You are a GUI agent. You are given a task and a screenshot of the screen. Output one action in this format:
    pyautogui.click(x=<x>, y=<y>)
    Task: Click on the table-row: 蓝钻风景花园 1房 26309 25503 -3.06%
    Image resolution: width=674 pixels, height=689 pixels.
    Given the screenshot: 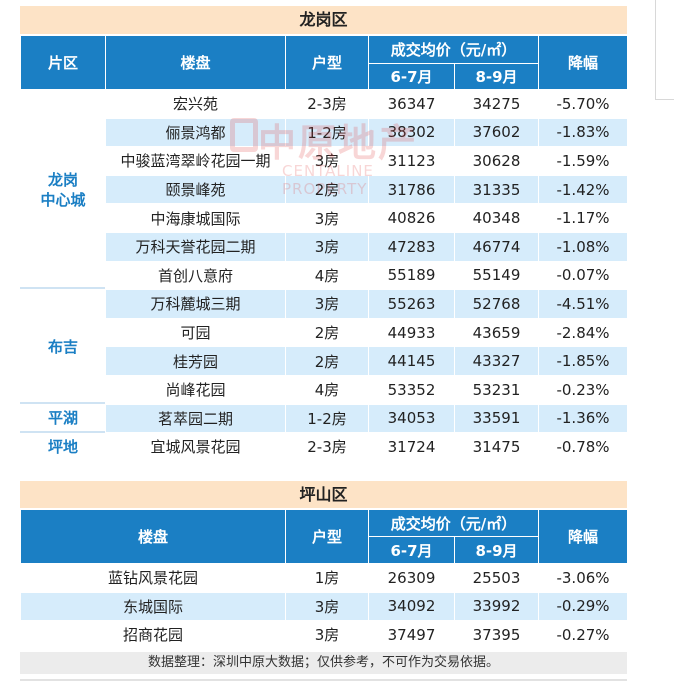 What is the action you would take?
    pyautogui.click(x=324, y=578)
    